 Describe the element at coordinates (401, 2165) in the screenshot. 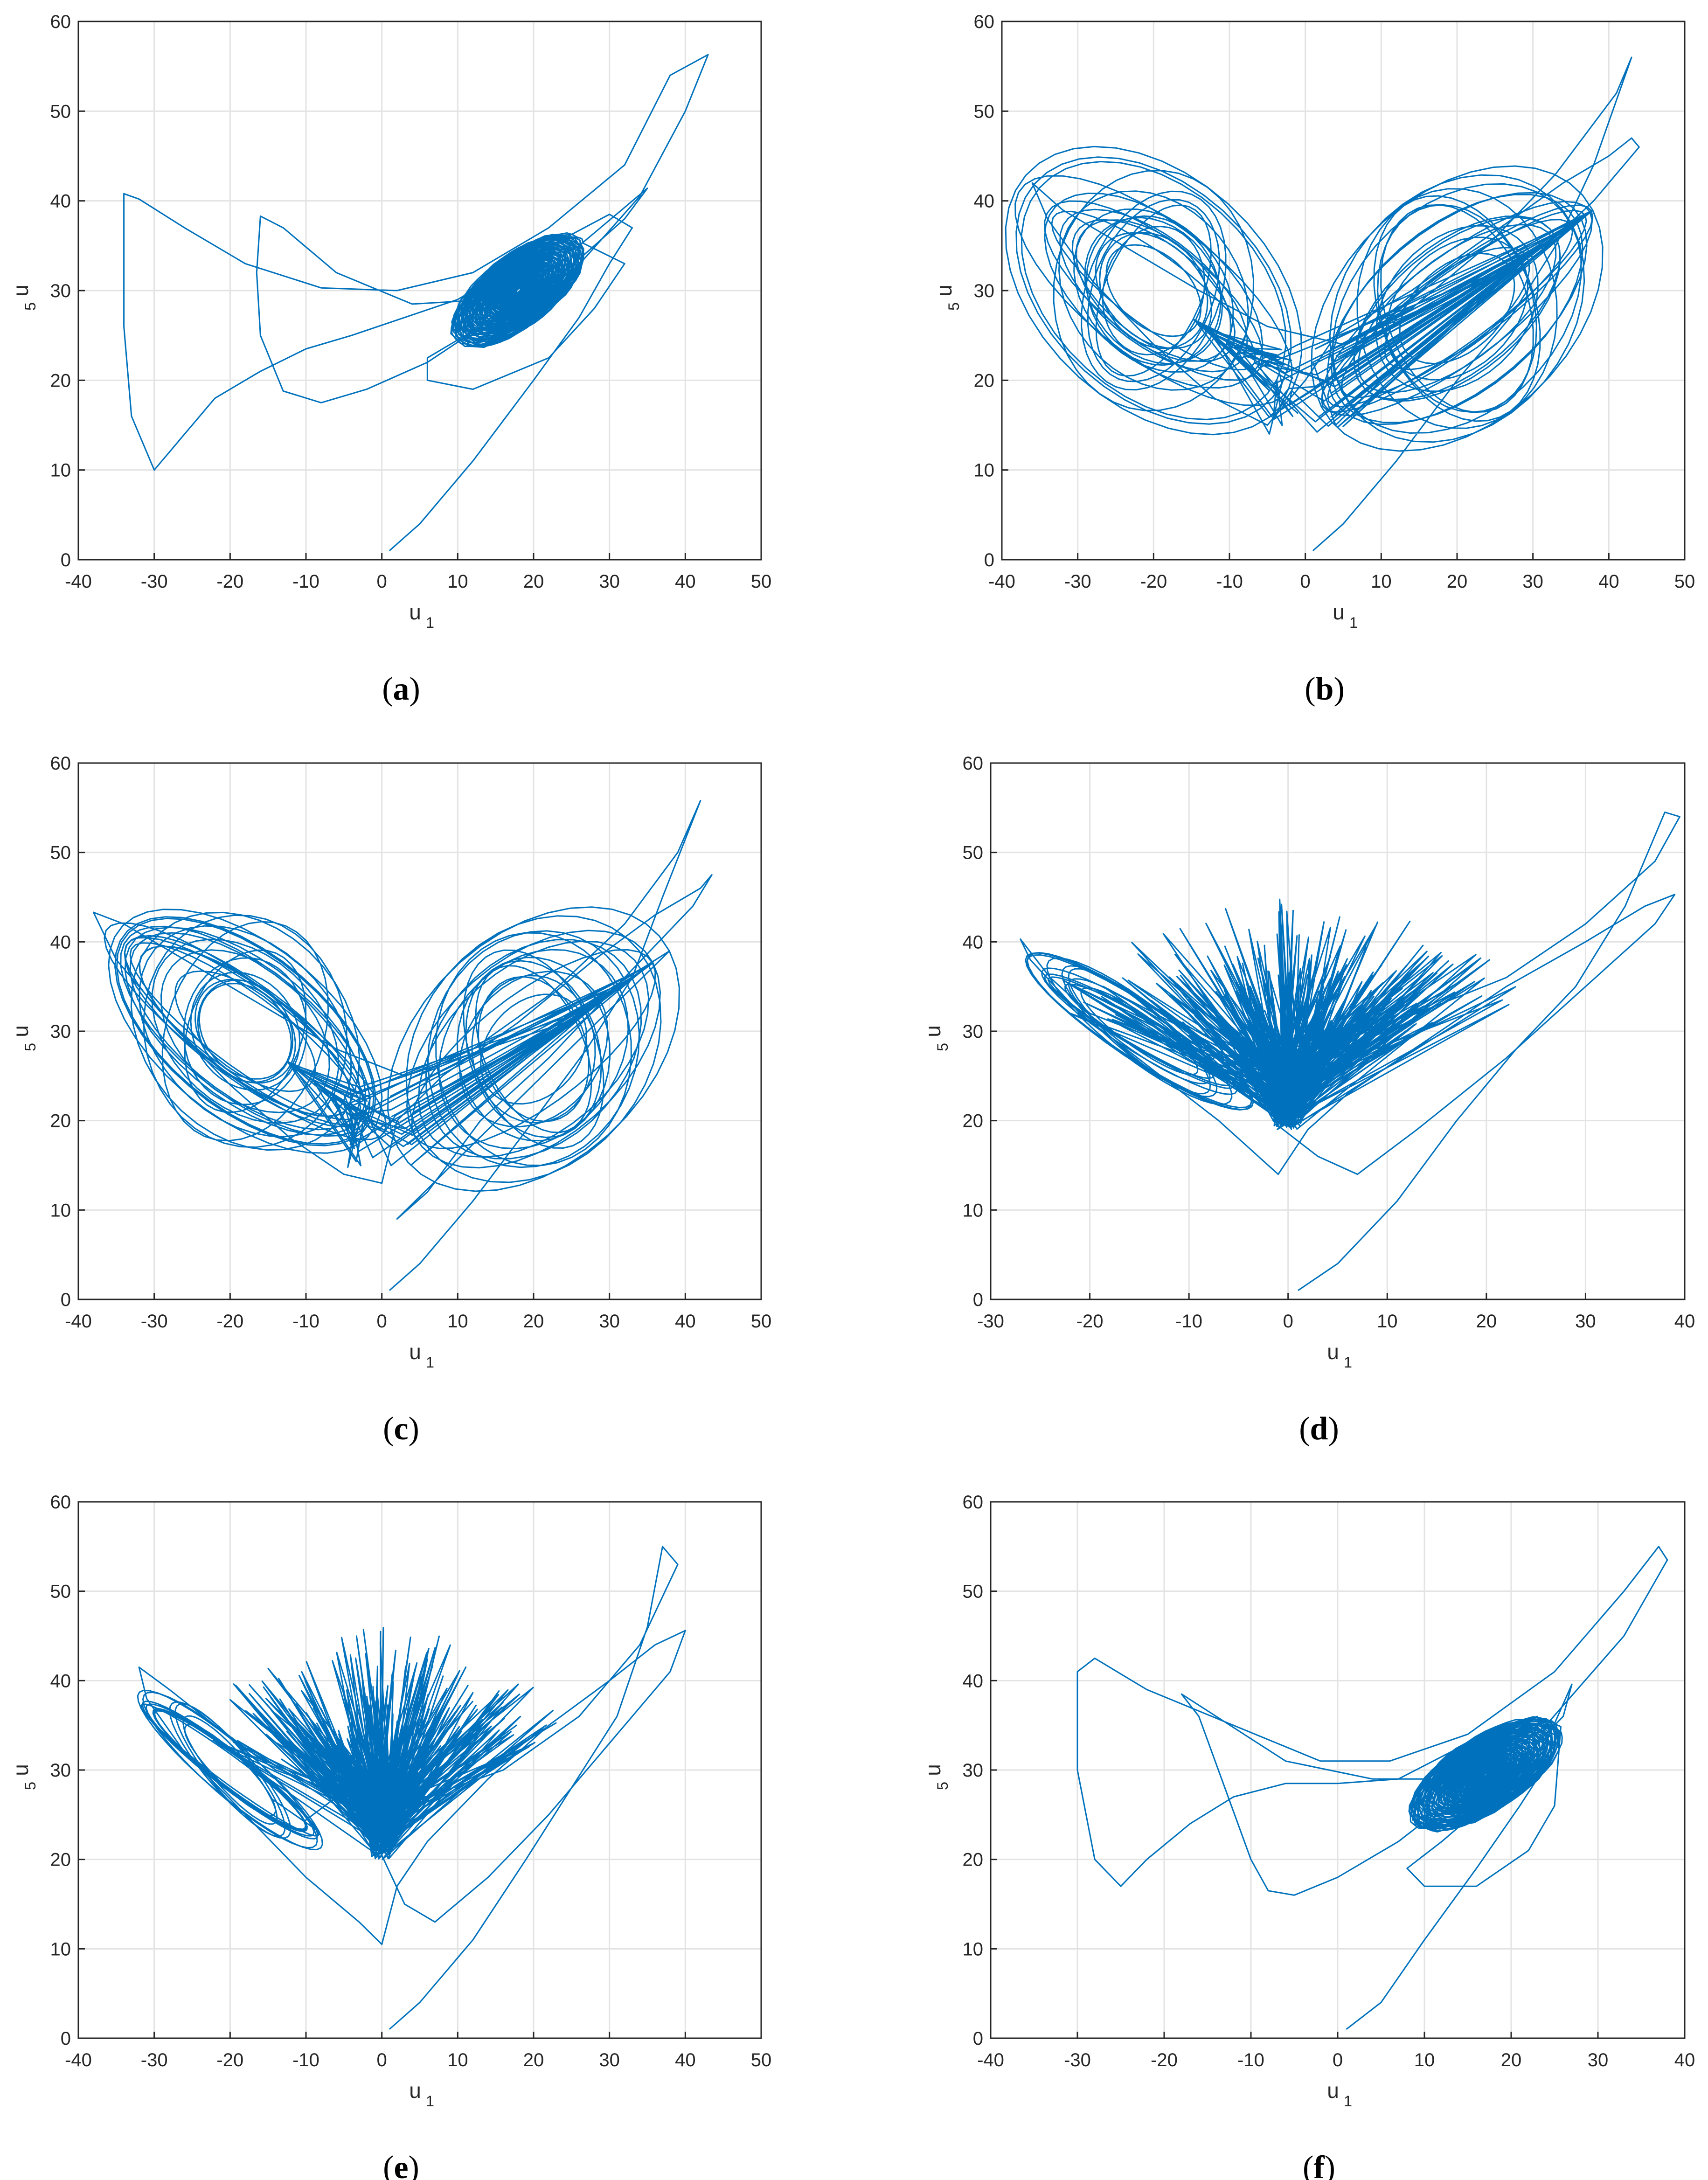

I see `caption-letter: e` at that location.